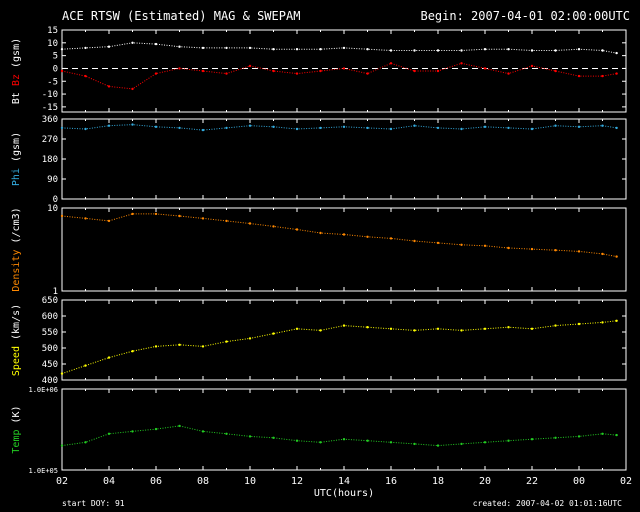  I want to click on mag-bz-line, so click(339, 76).